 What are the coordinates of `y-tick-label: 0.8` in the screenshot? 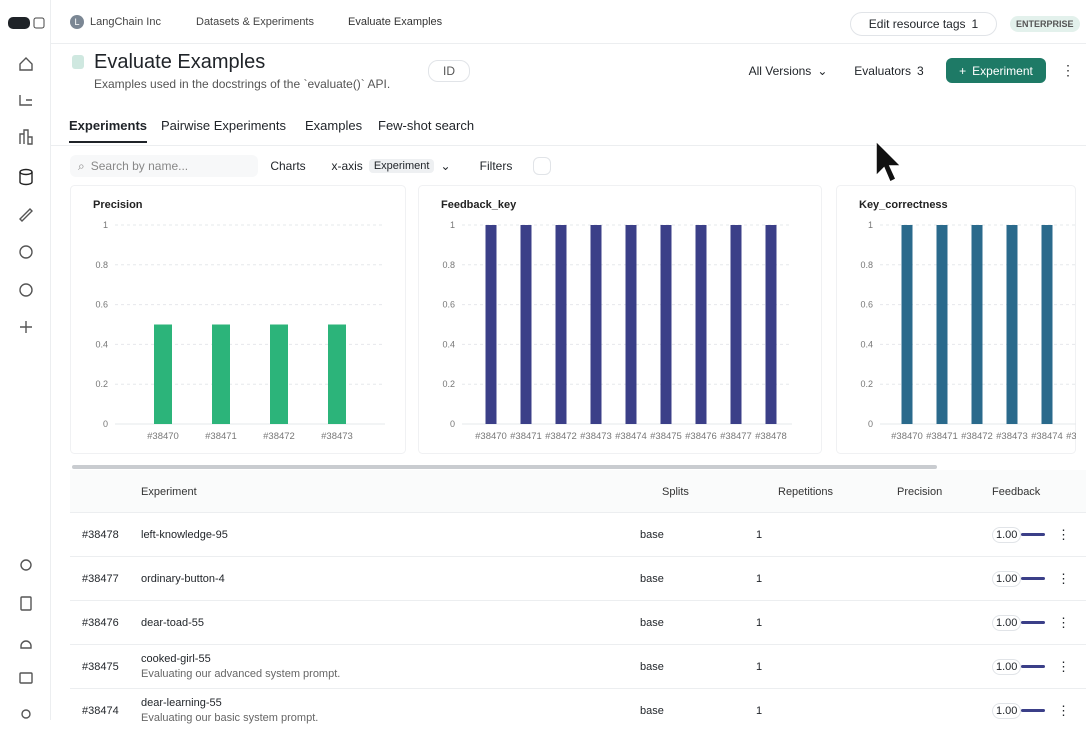 It's located at (101, 265).